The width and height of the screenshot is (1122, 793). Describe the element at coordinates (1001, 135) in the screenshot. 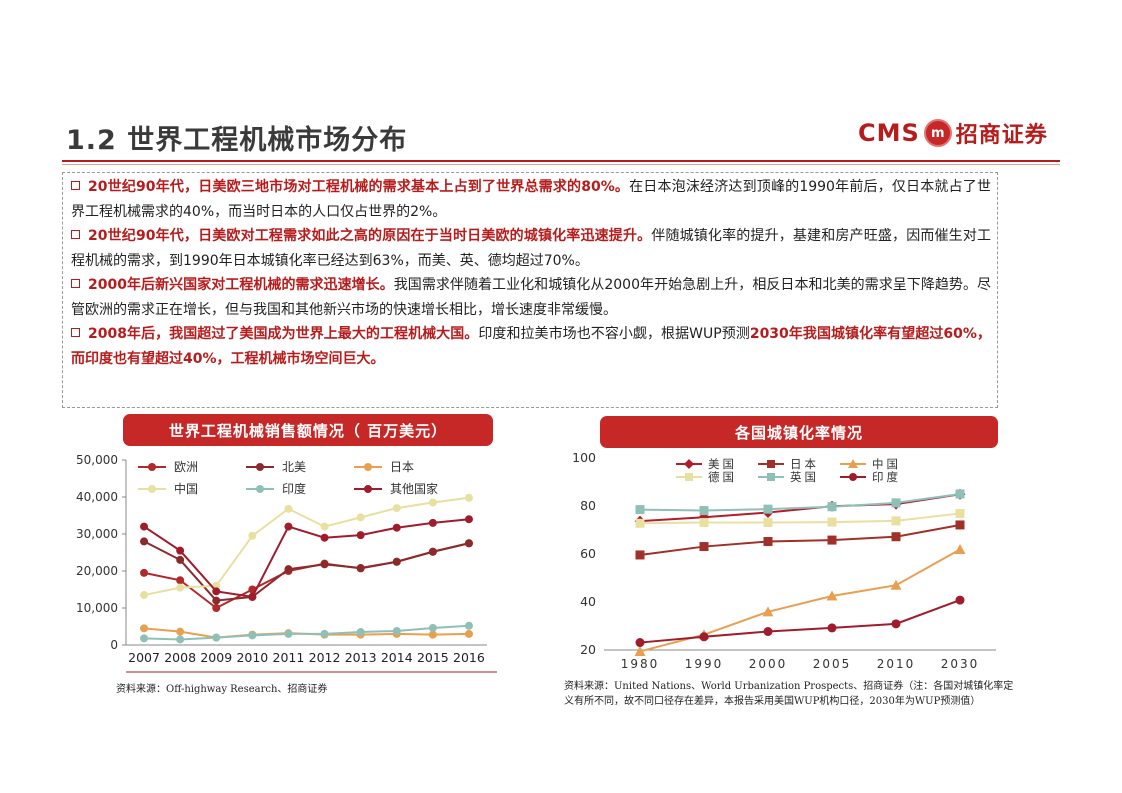

I see `logo-cn-text: 招商证券` at that location.